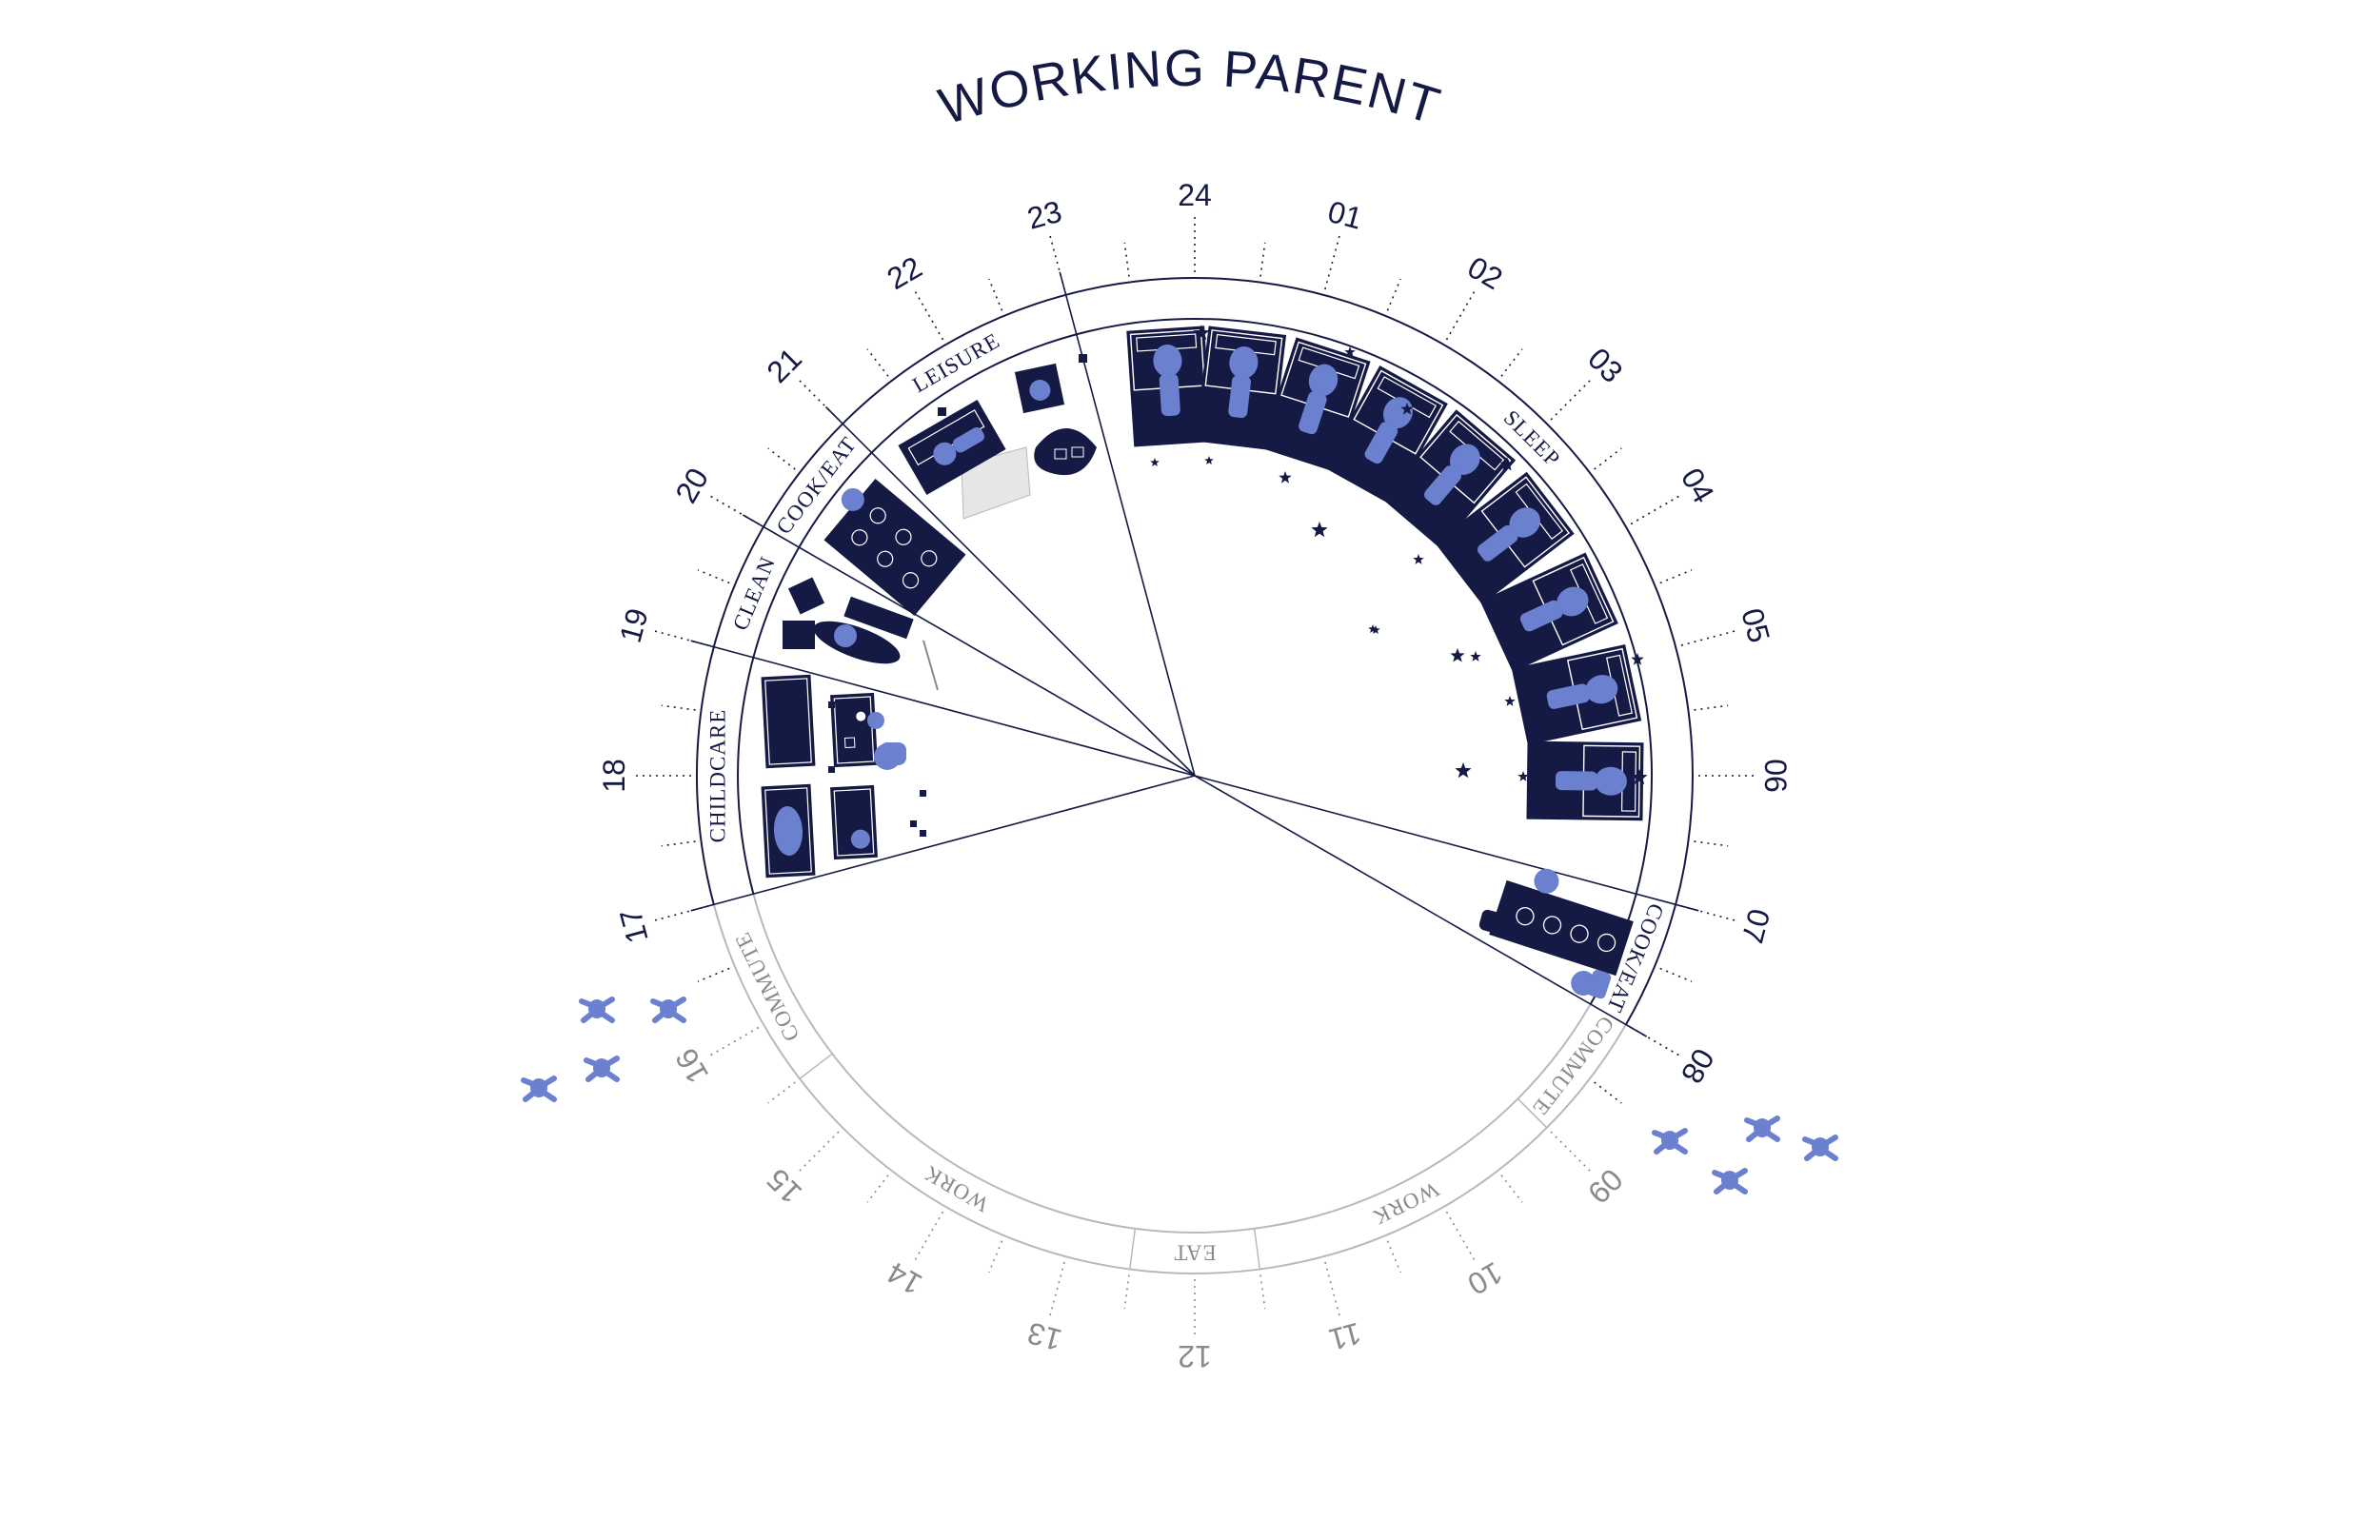 This screenshot has height=1540, width=2380. What do you see at coordinates (634, 625) in the screenshot?
I see `hour-label-19: 19` at bounding box center [634, 625].